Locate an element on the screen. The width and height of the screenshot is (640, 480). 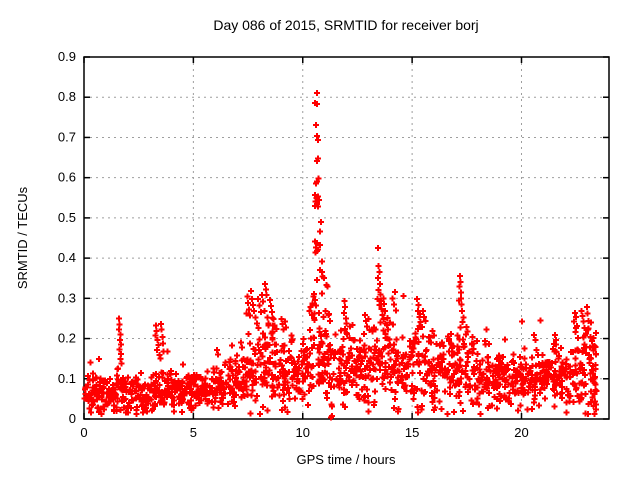
y-tick-label: 0.4 is located at coordinates (67, 257).